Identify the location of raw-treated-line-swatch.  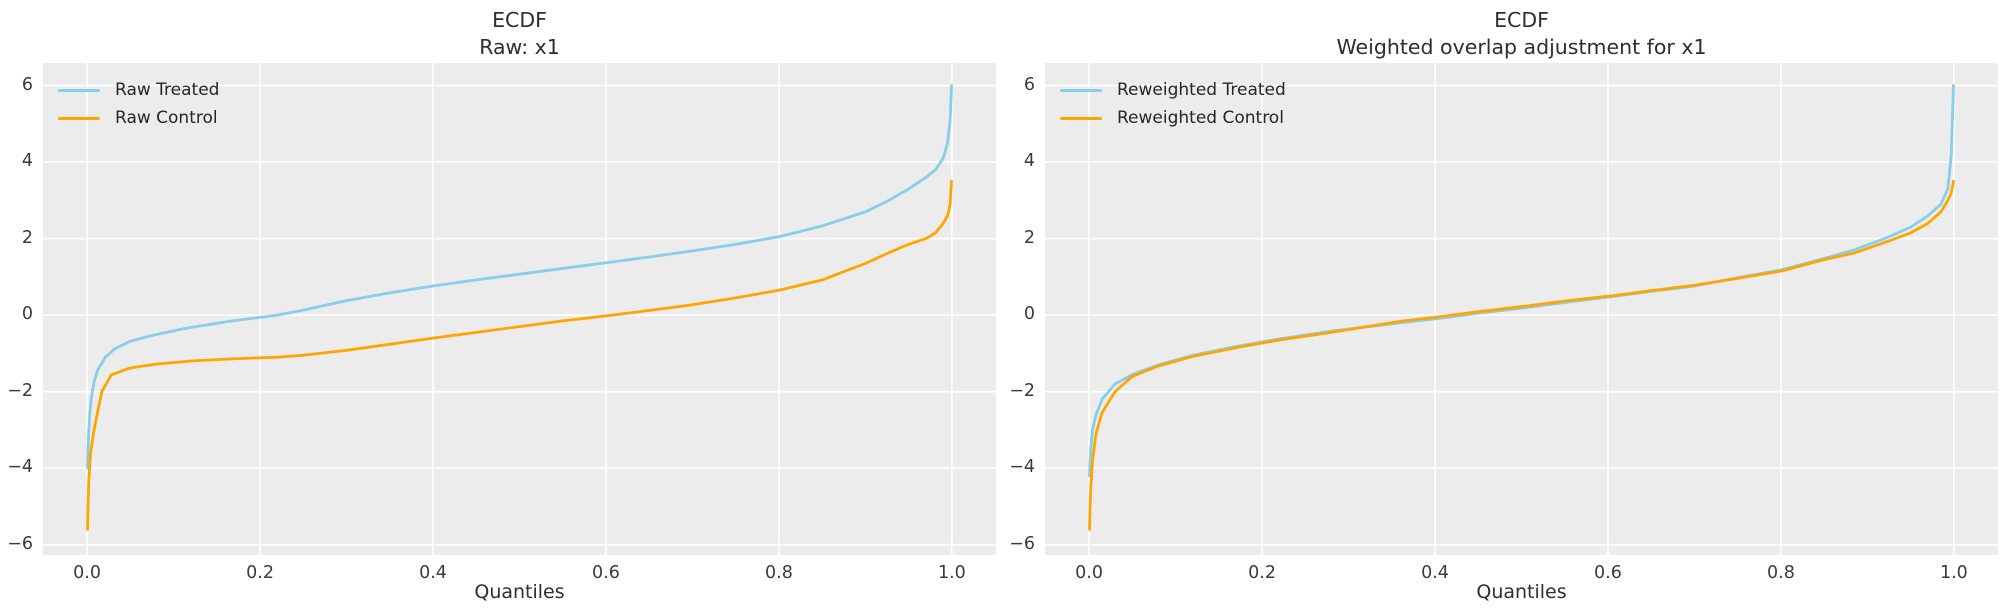
(79, 90).